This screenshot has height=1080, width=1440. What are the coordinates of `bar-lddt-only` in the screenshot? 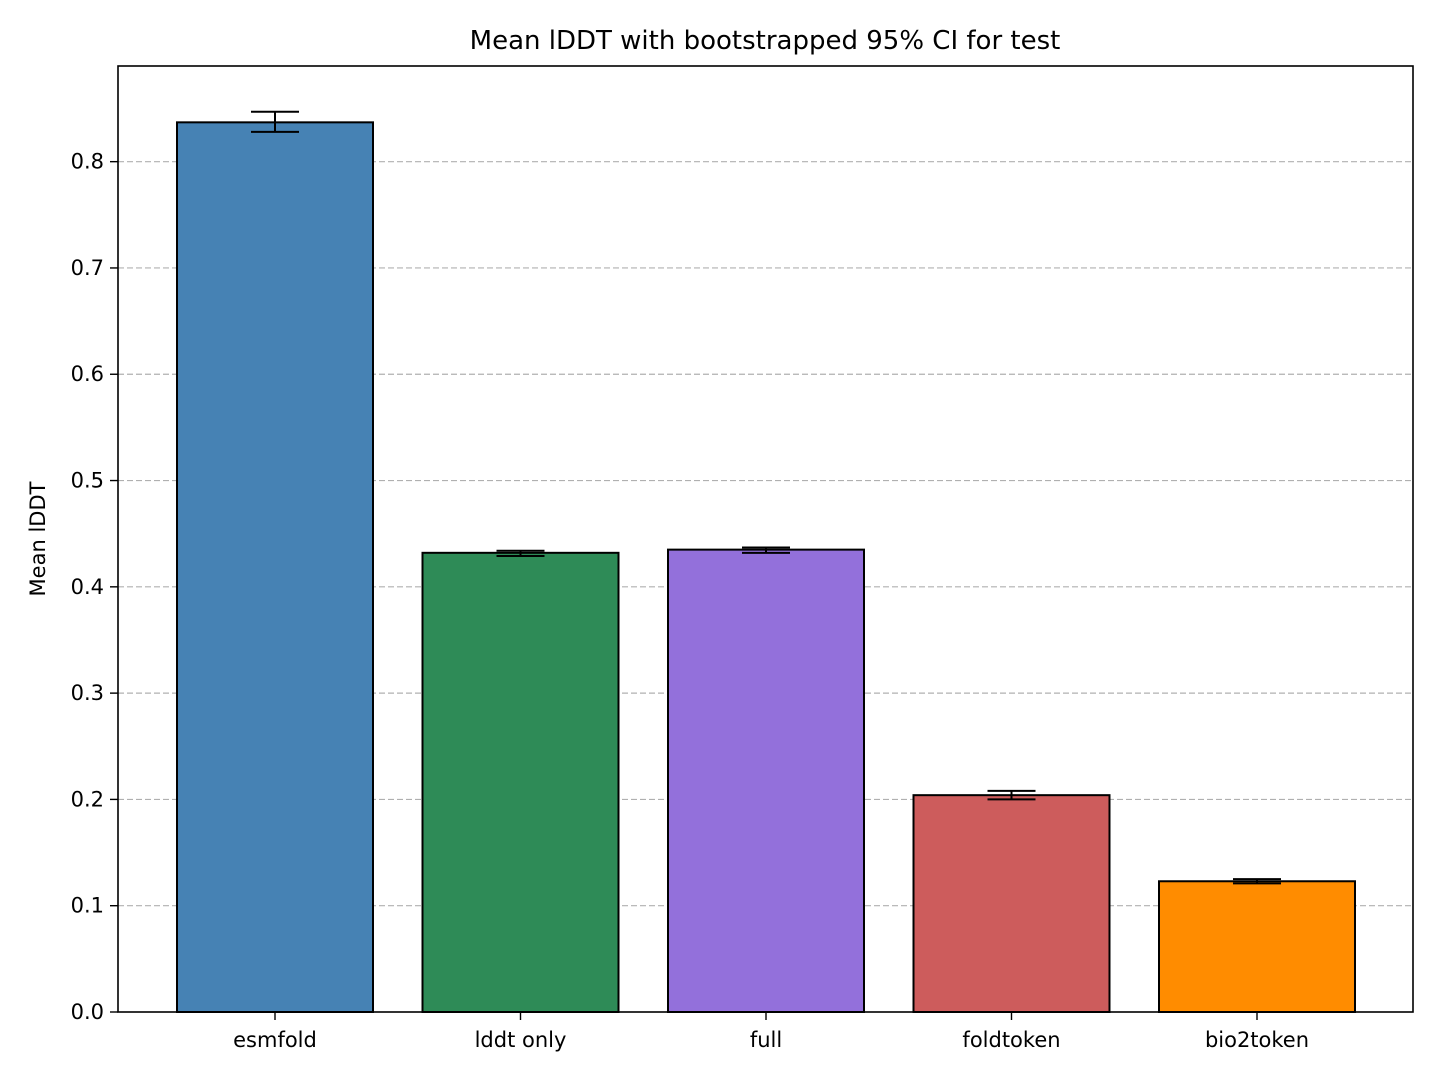 It's located at (520, 782).